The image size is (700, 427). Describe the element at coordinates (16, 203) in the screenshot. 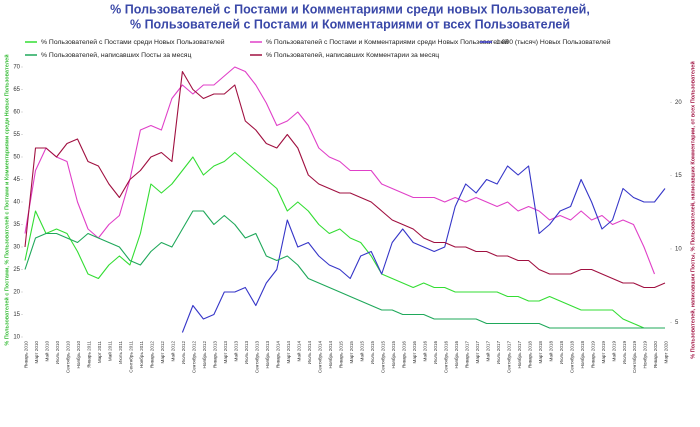

I see `y-tick-label: 40` at that location.